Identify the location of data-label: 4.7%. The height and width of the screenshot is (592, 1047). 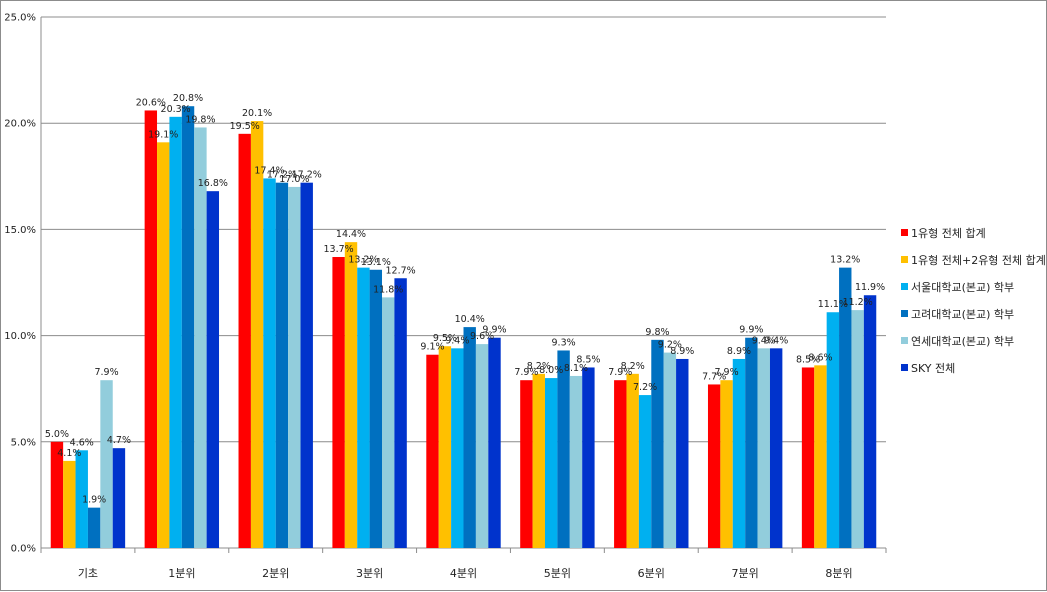
(119, 440).